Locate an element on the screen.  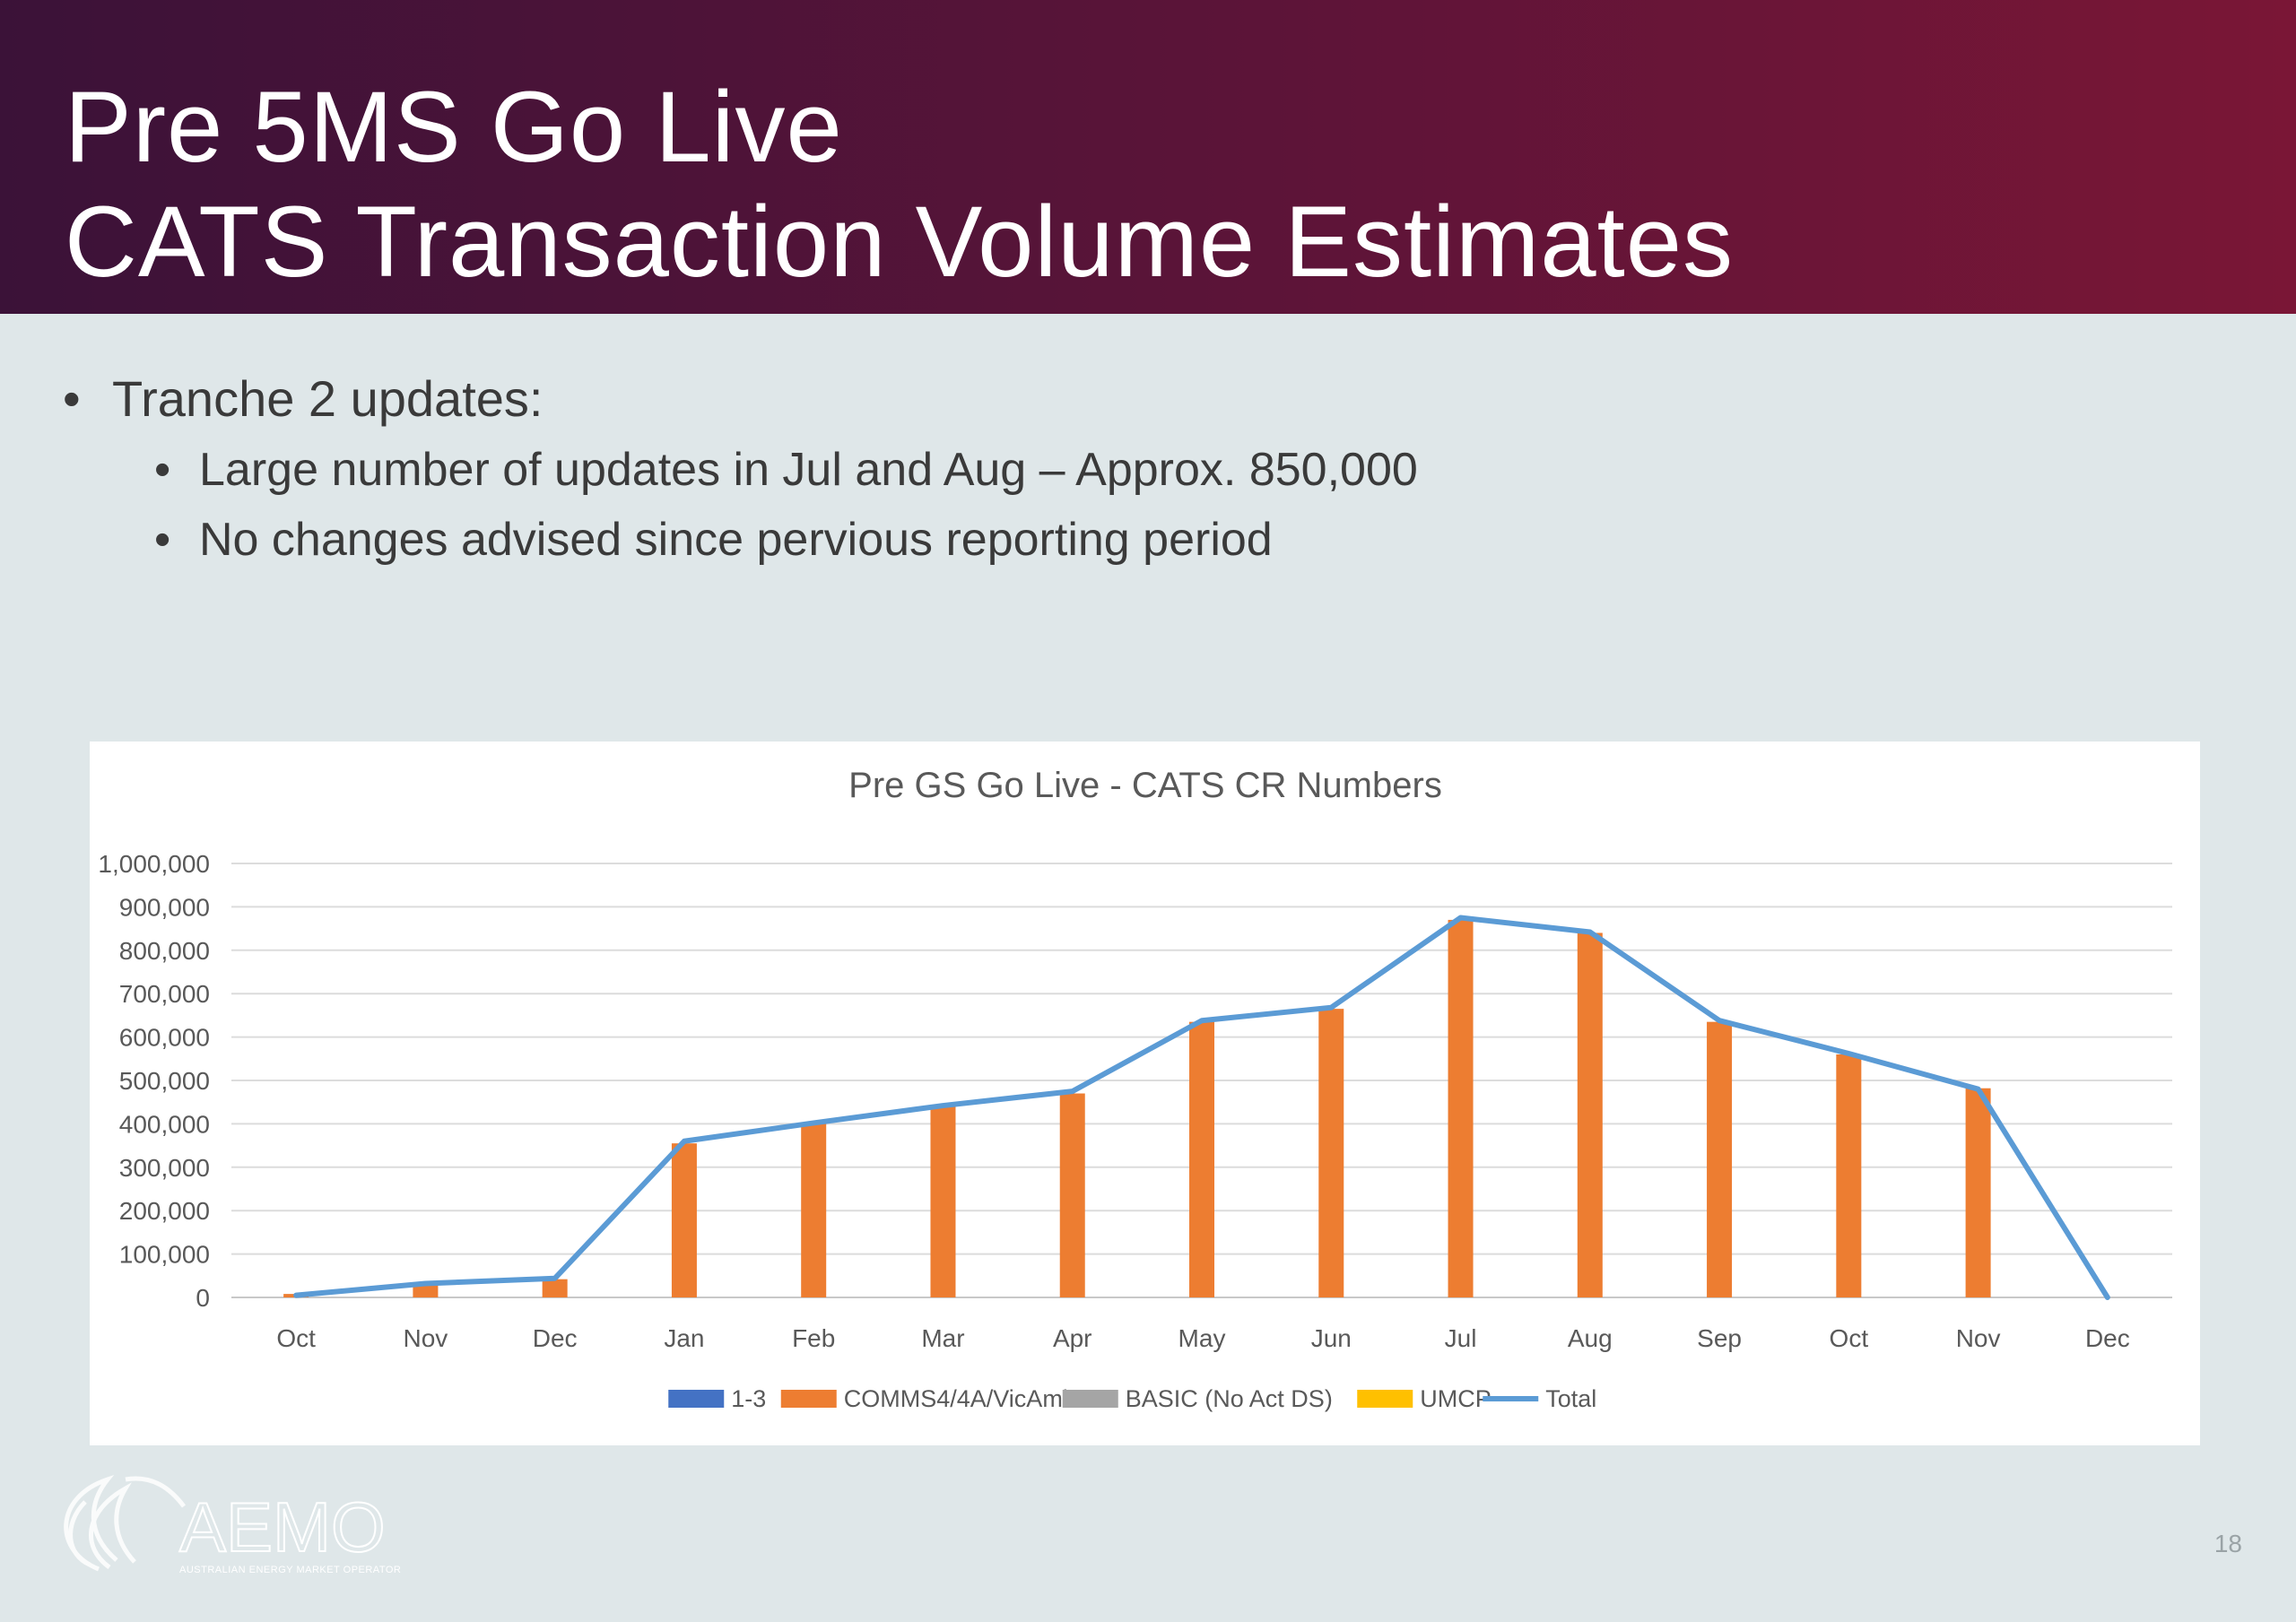
page-number: 18 is located at coordinates (2227, 1543).